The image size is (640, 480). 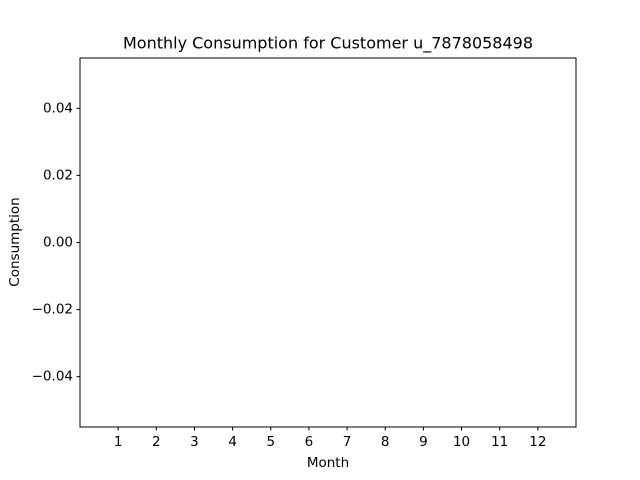 What do you see at coordinates (385, 442) in the screenshot?
I see `x-tick-label: 8` at bounding box center [385, 442].